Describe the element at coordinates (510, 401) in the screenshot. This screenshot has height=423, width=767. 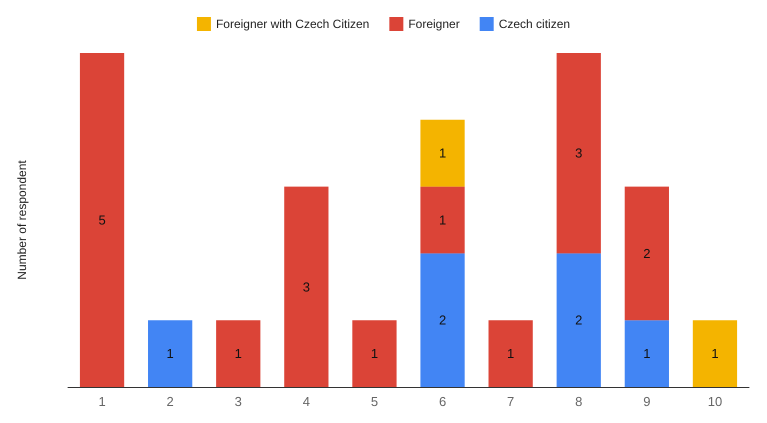
I see `x-tick-label: 7` at that location.